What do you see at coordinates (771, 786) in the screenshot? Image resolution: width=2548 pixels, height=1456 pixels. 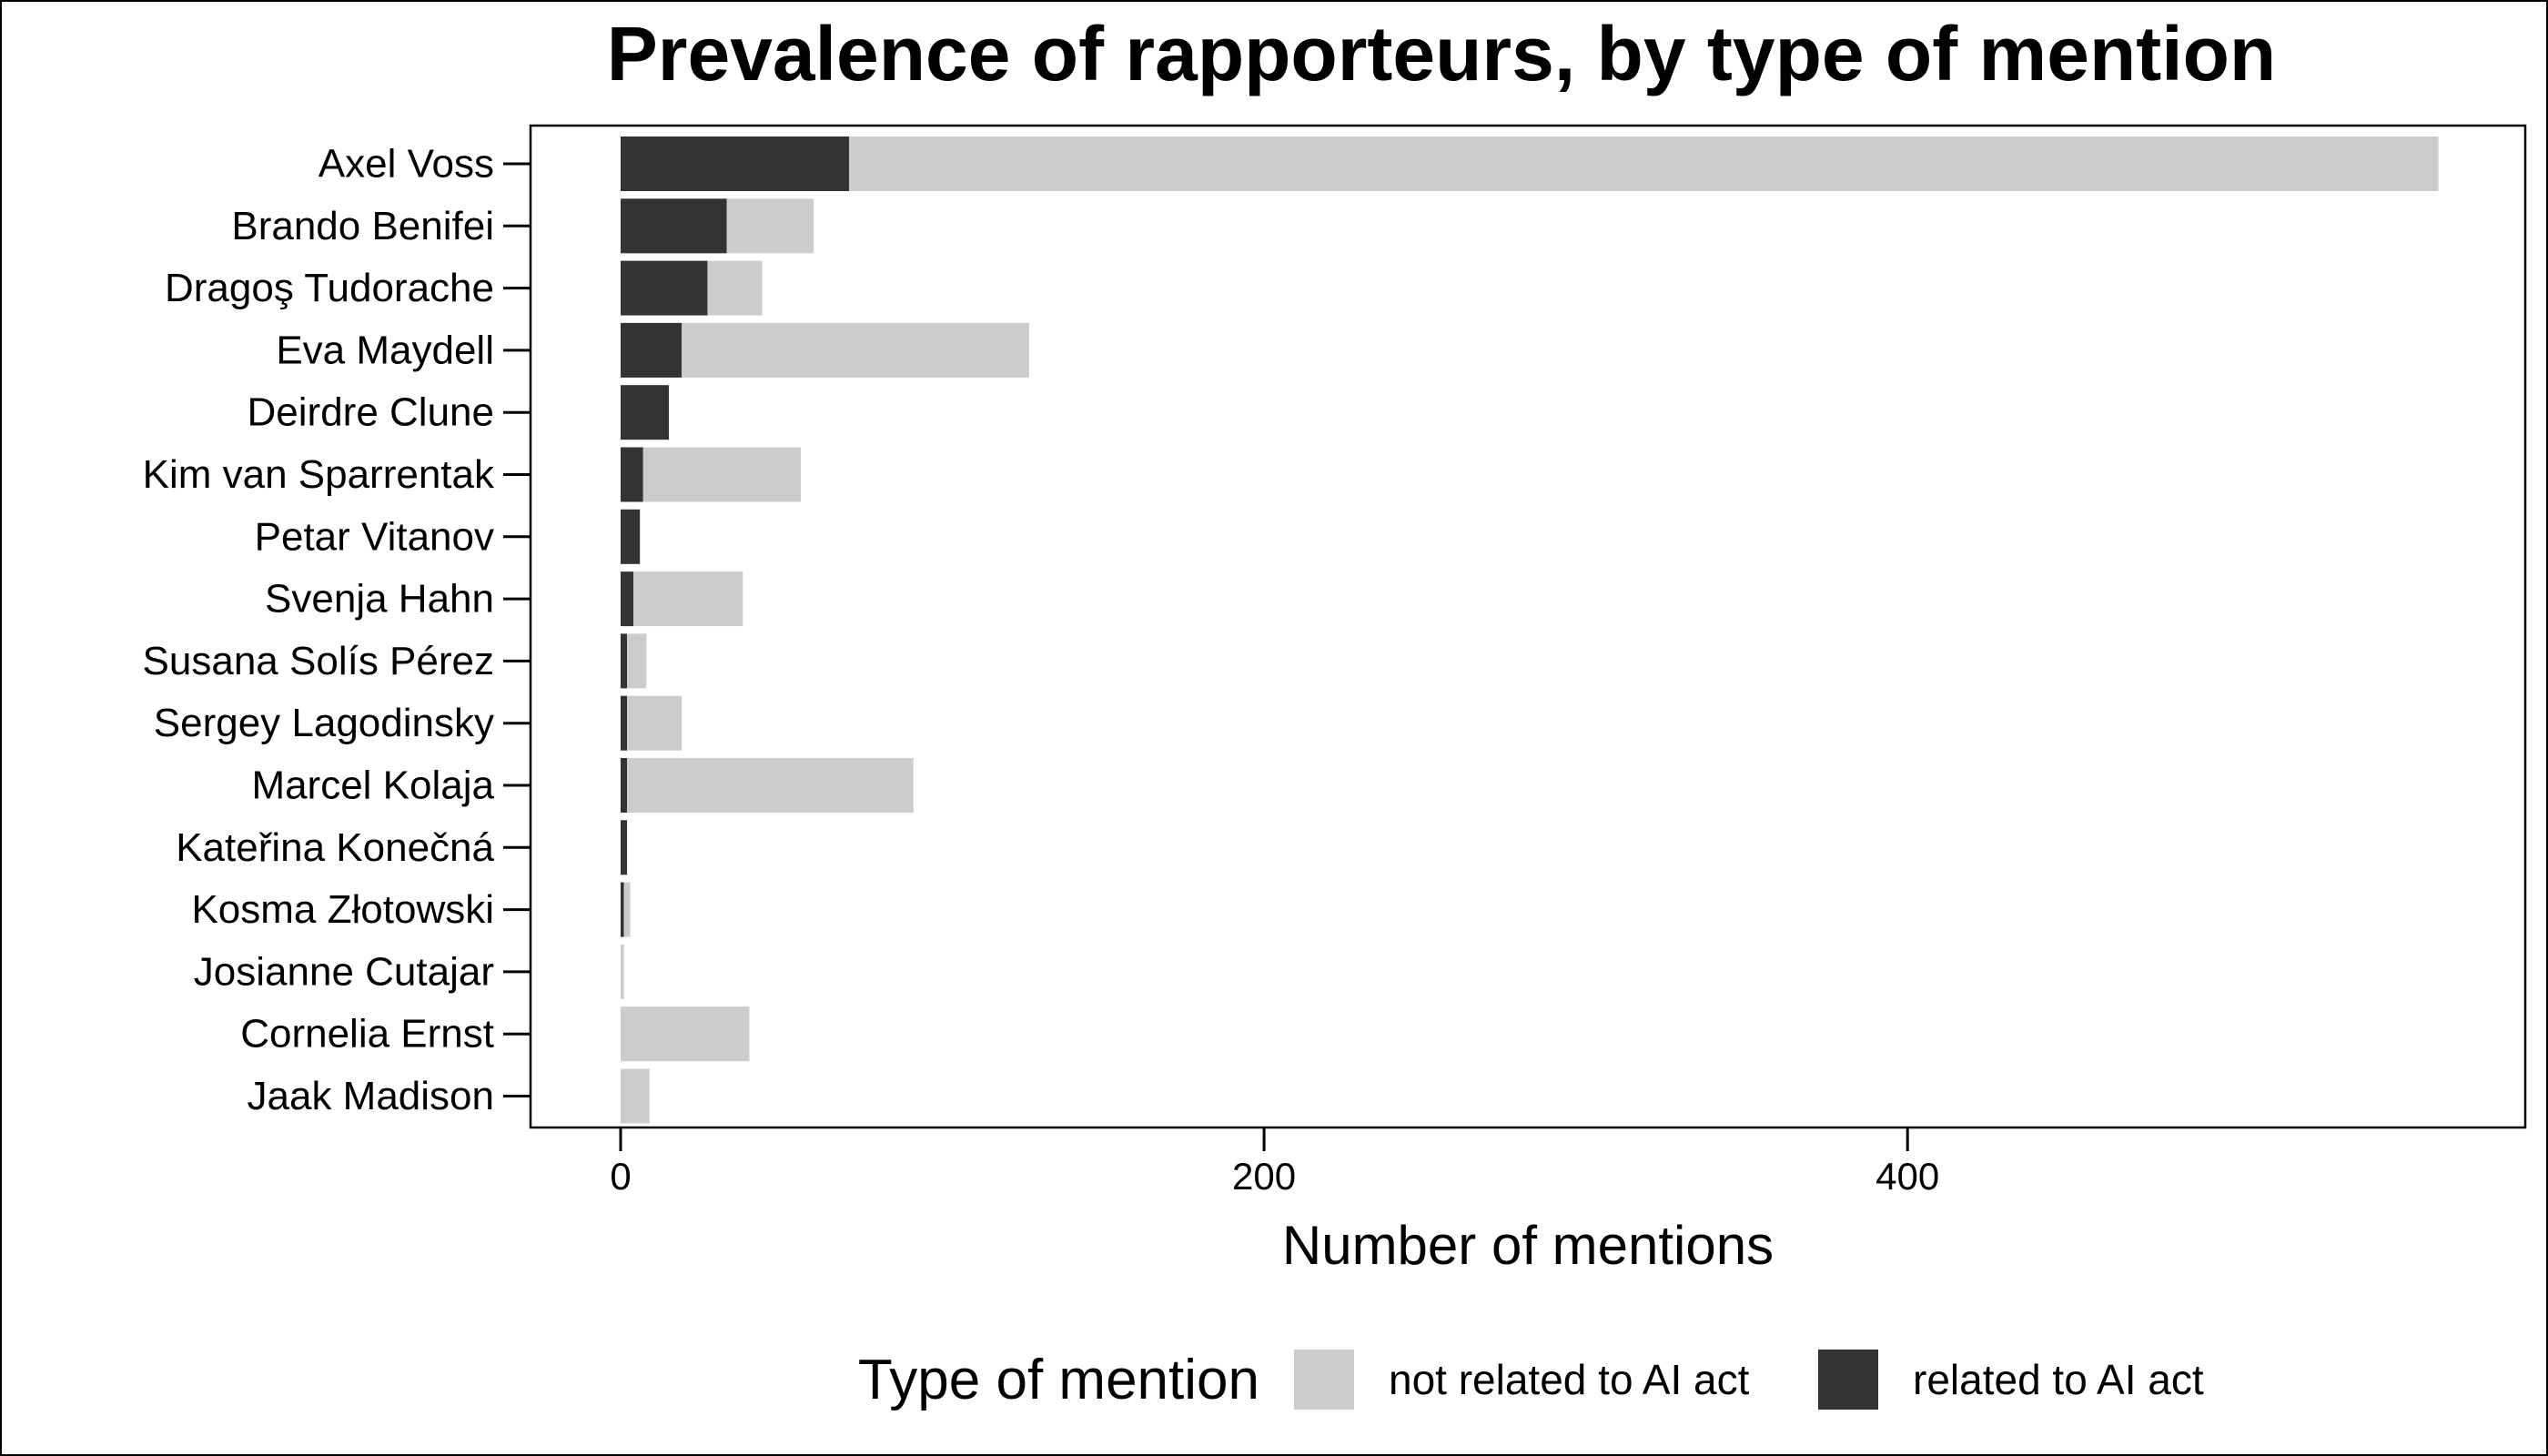 I see `bar-not-related-marcel-kolaja` at bounding box center [771, 786].